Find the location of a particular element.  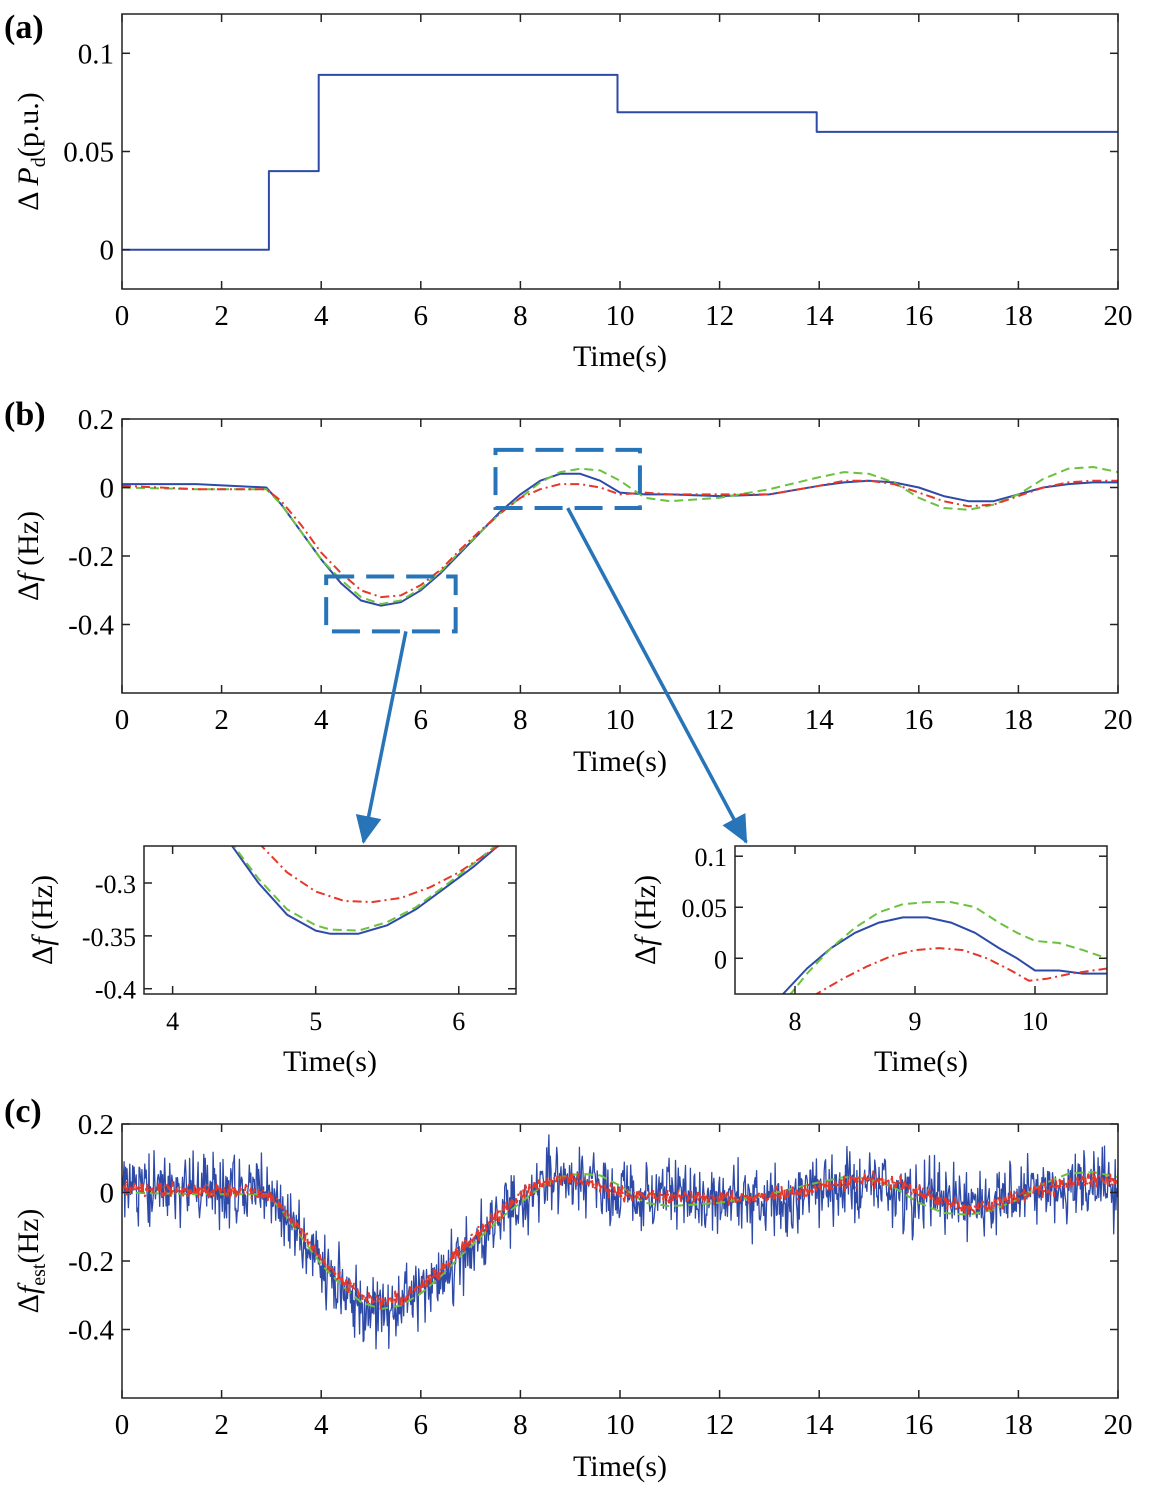

panel-label: (c) is located at coordinates (23, 1111).